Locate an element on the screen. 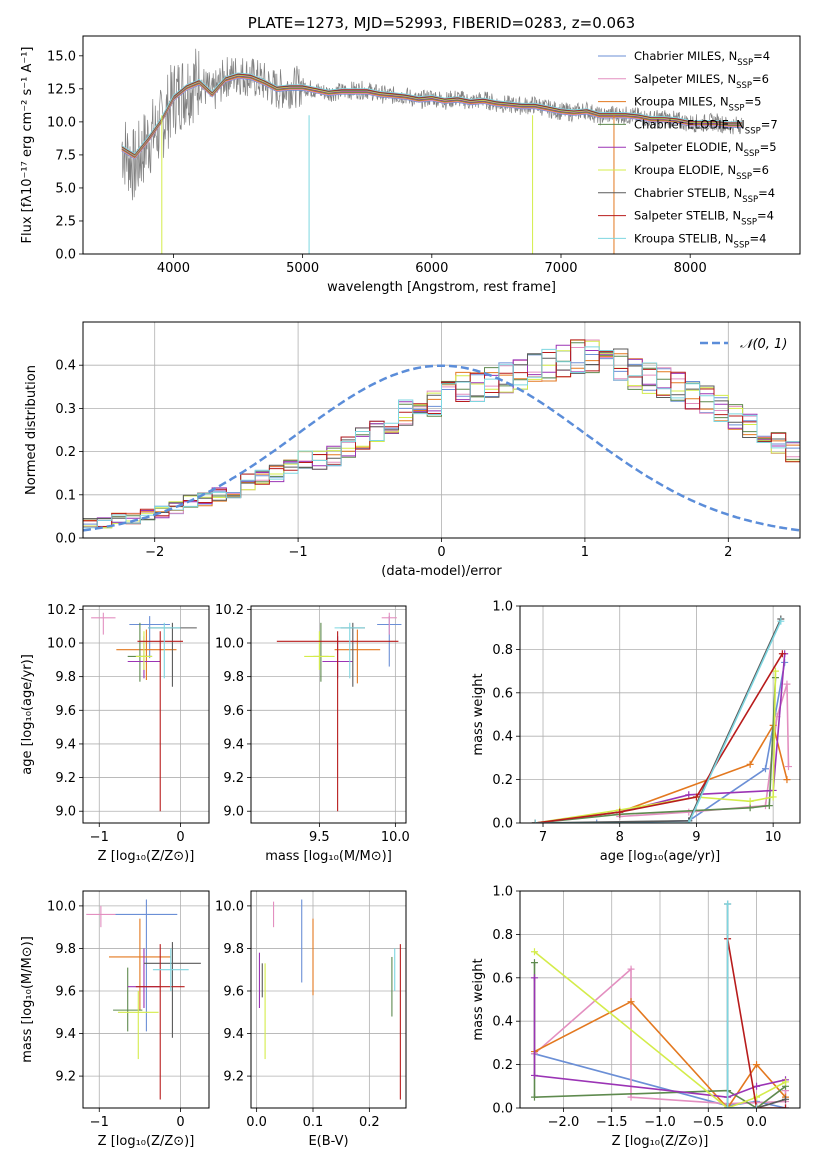 The width and height of the screenshot is (819, 1170). x-tick-label: 7 is located at coordinates (543, 837).